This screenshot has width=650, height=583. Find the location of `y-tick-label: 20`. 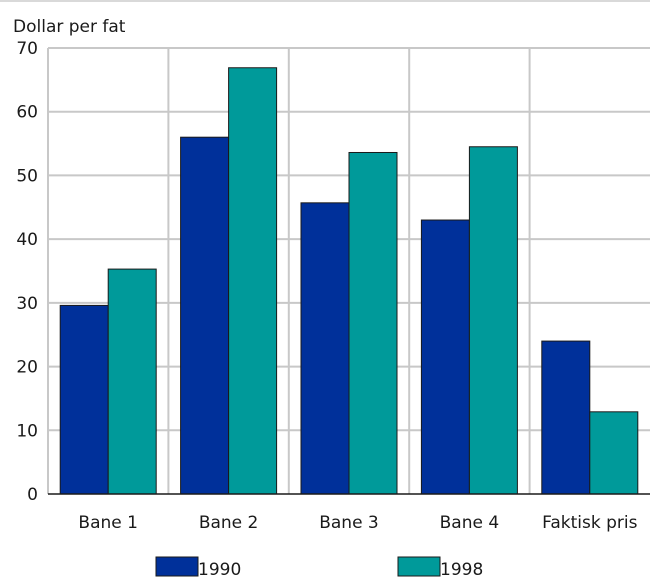

y-tick-label: 20 is located at coordinates (27, 368).